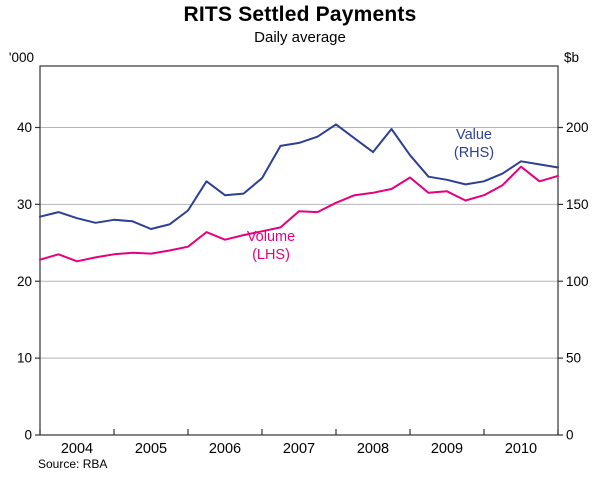 This screenshot has width=600, height=487. Describe the element at coordinates (573, 358) in the screenshot. I see `right-axis-tick-label: 50` at that location.